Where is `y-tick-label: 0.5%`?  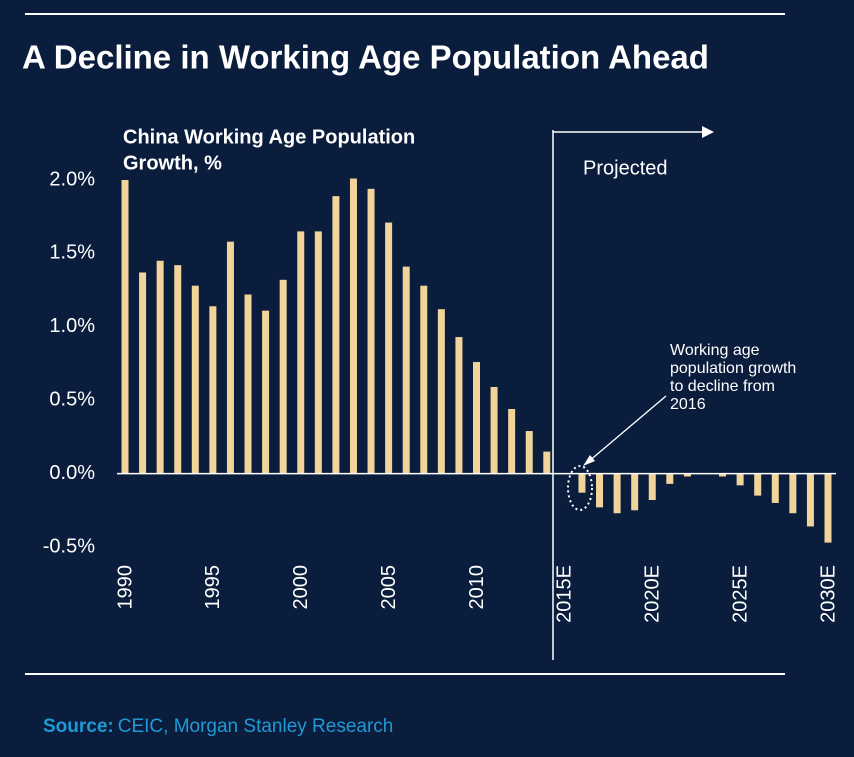
y-tick-label: 0.5% is located at coordinates (72, 399).